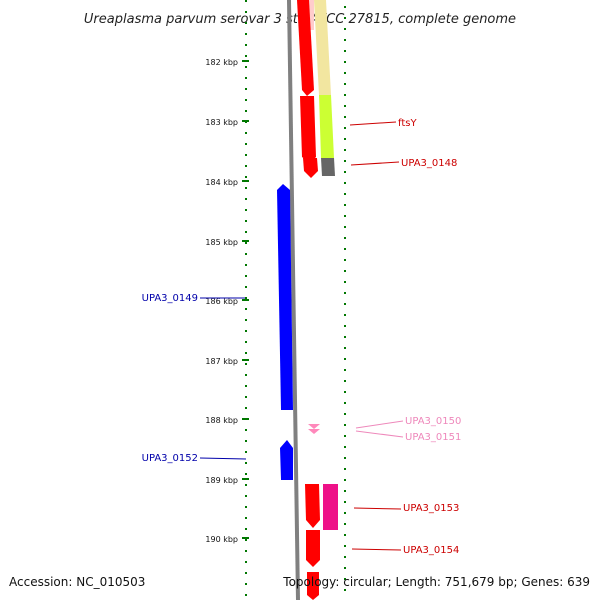 The width and height of the screenshot is (600, 600). I want to click on tick-label: 190 kbp, so click(221, 539).